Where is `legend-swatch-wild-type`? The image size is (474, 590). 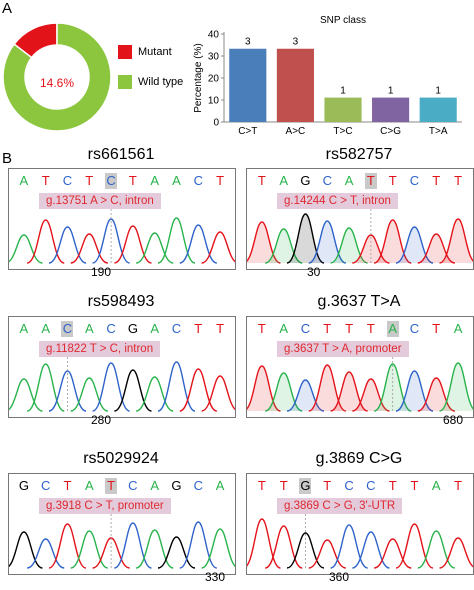
legend-swatch-wild-type is located at coordinates (125, 82).